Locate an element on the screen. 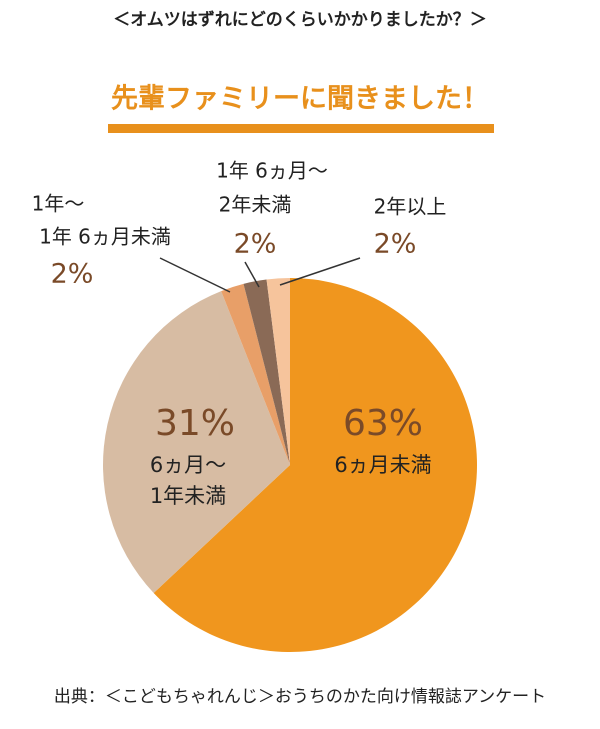 The width and height of the screenshot is (600, 729). category-label: 2年未満 is located at coordinates (255, 205).